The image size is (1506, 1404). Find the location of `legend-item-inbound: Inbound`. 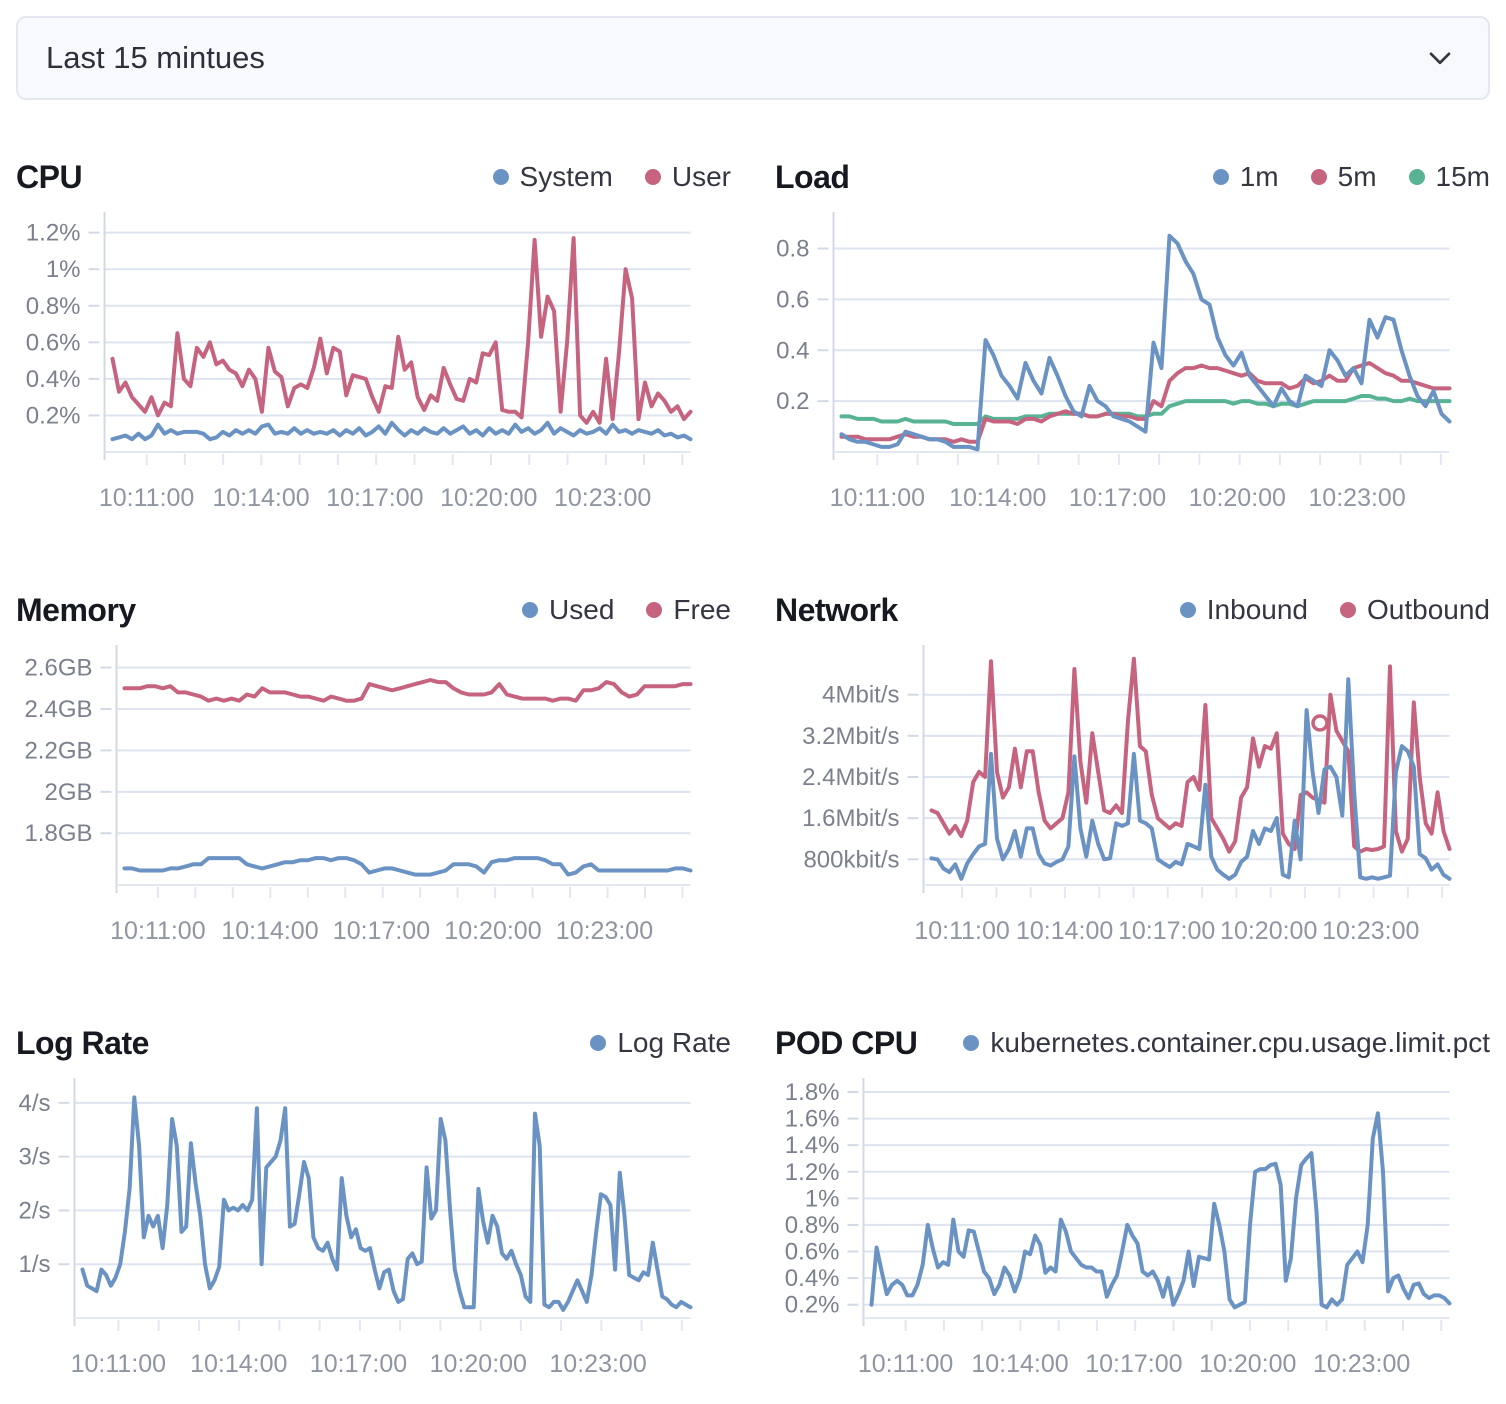

legend-item-inbound: Inbound is located at coordinates (1243, 610).